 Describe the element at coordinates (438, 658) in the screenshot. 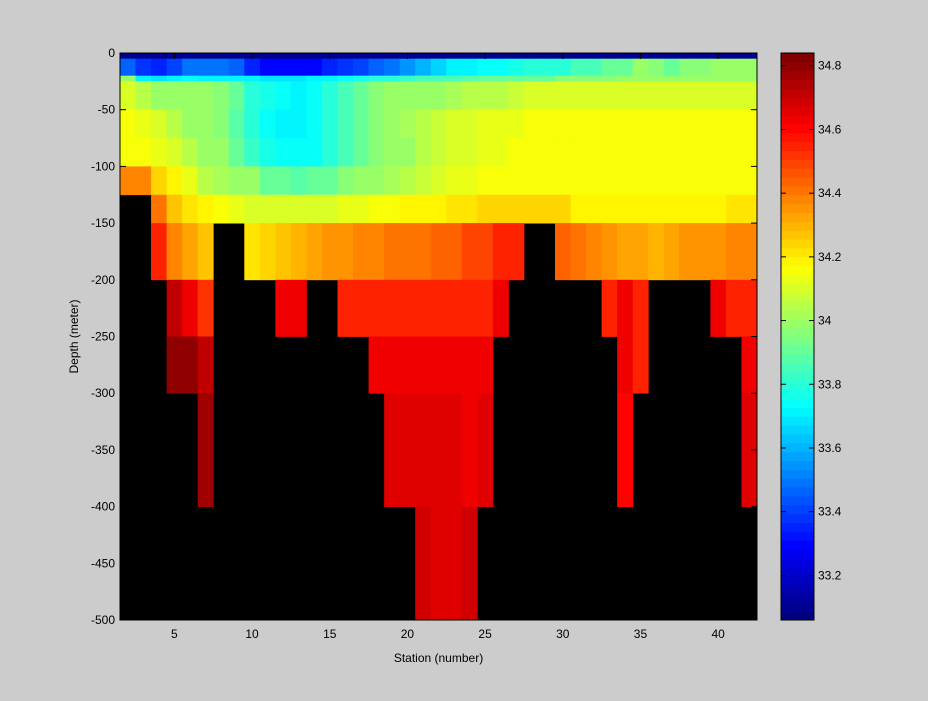

I see `x-axis-label: Station (number)` at that location.